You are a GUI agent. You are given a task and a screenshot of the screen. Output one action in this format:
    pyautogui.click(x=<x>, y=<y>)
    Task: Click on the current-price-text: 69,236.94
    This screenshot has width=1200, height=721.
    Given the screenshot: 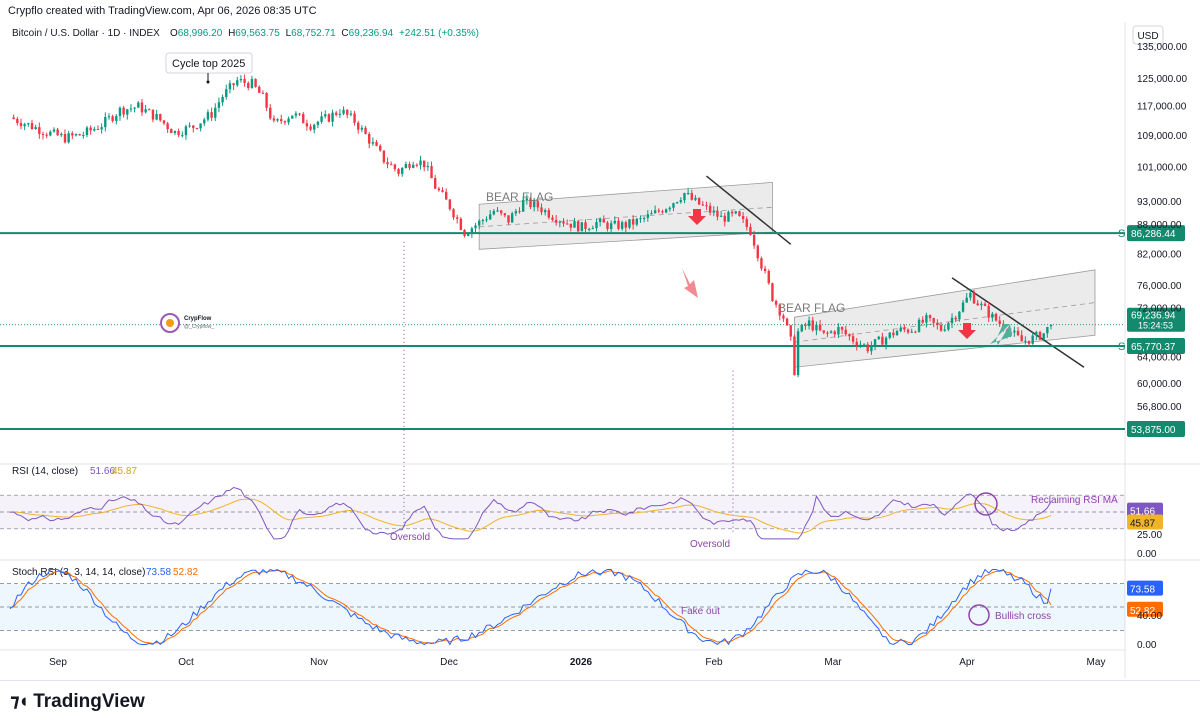 What is the action you would take?
    pyautogui.click(x=1153, y=316)
    